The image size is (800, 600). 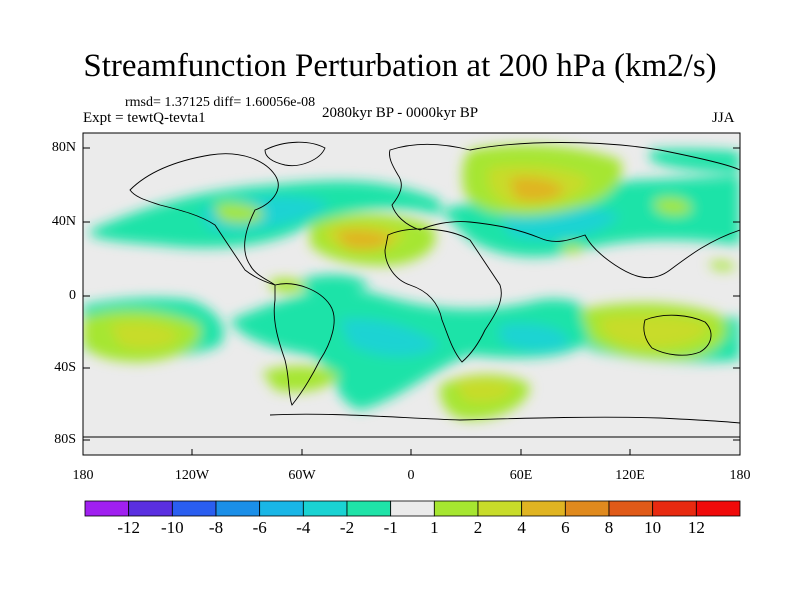 I want to click on contour-green-pacific, so click(x=673, y=206).